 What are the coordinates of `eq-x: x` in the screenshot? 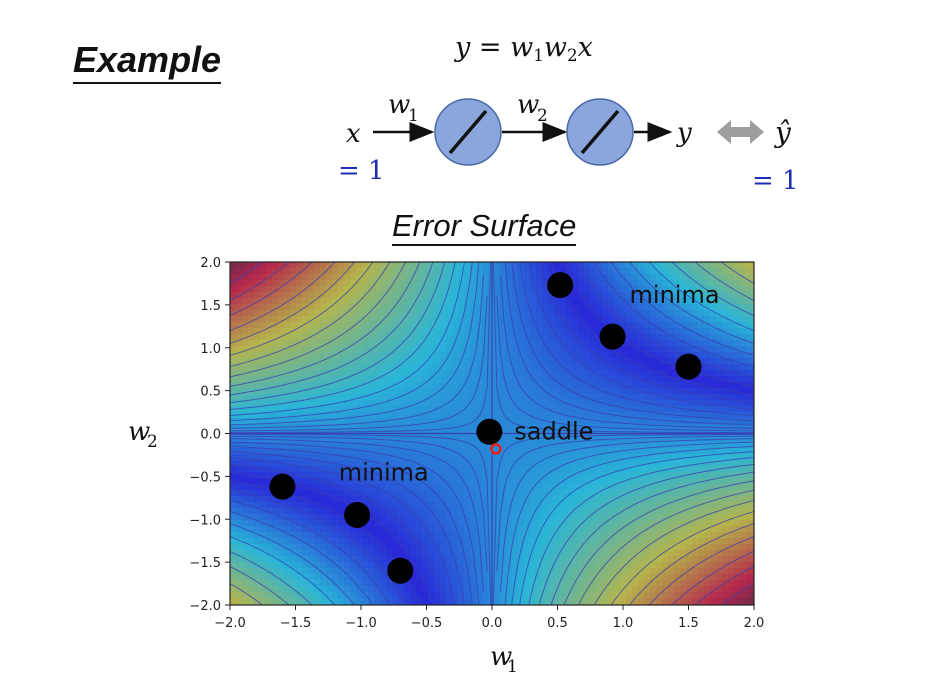 It's located at (585, 47).